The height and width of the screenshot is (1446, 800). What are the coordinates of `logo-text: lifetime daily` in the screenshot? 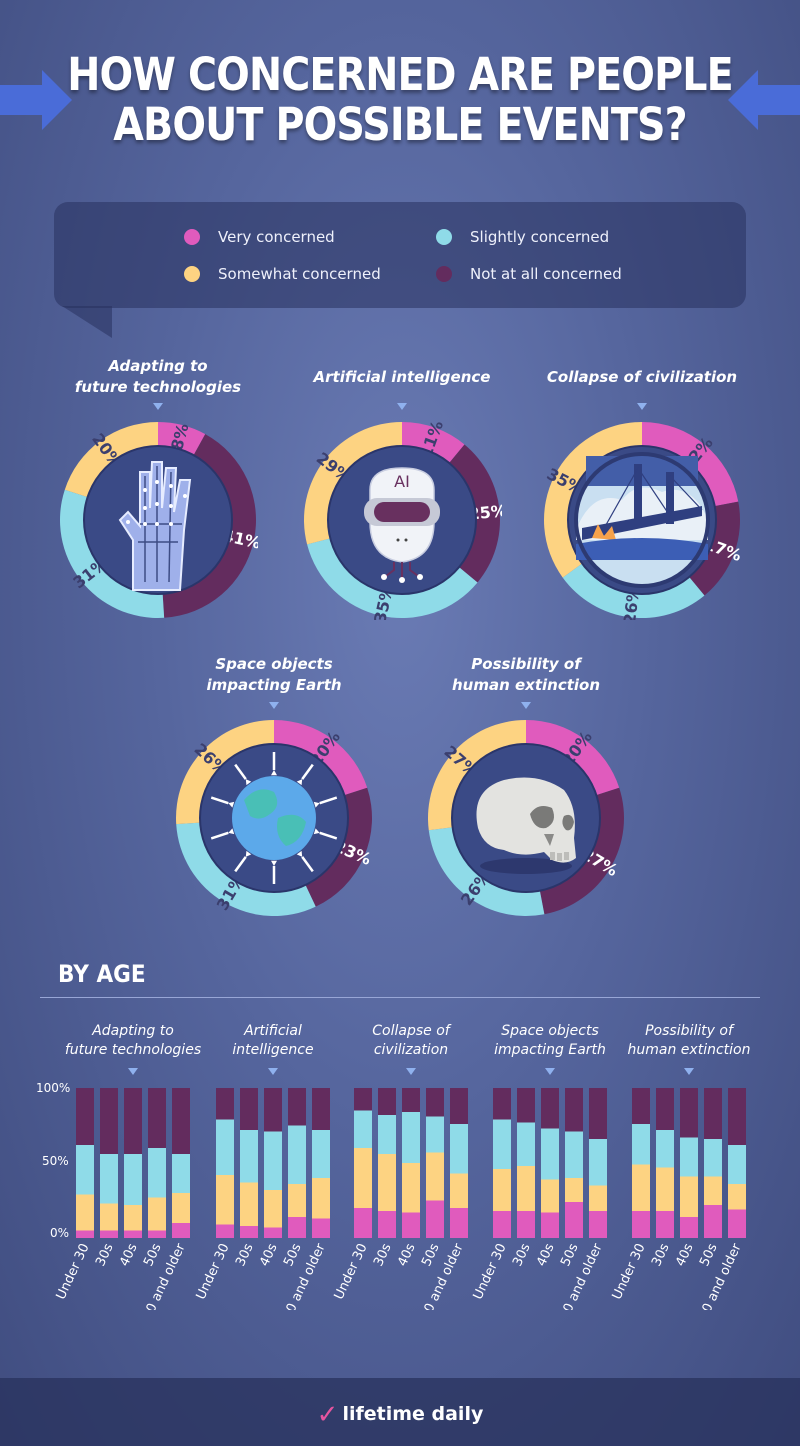 It's located at (413, 1414).